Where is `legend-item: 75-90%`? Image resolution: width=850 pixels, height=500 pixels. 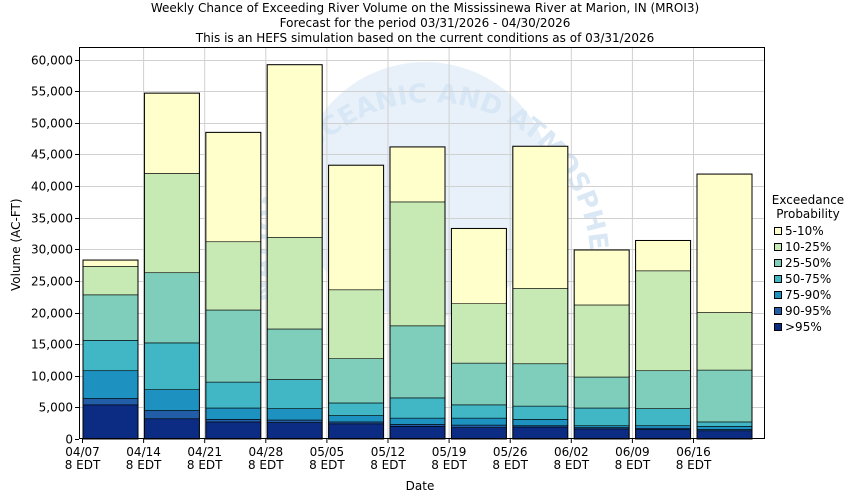
legend-item: 75-90% is located at coordinates (812, 295).